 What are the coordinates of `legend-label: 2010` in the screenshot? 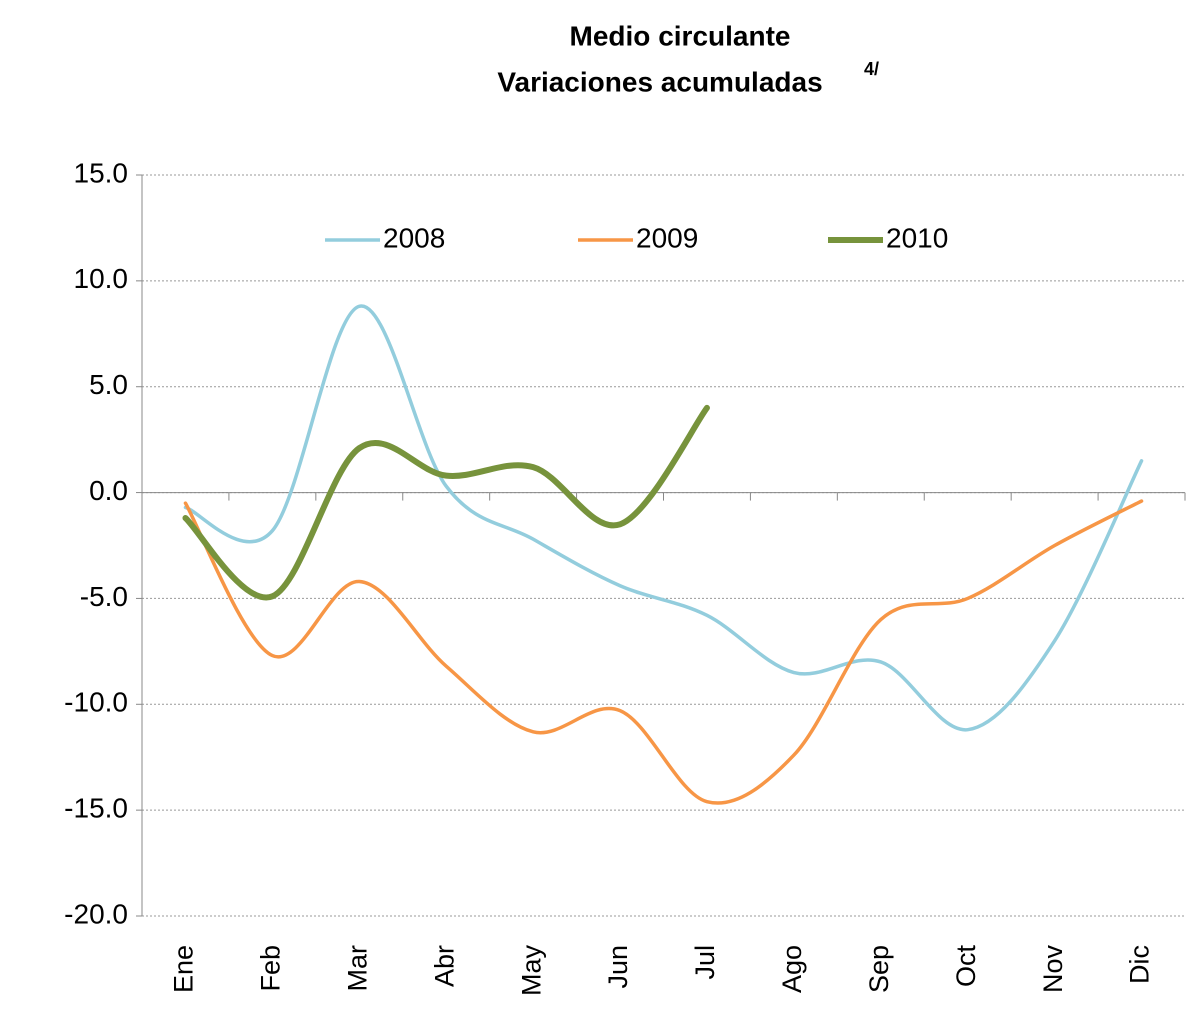 It's located at (917, 237).